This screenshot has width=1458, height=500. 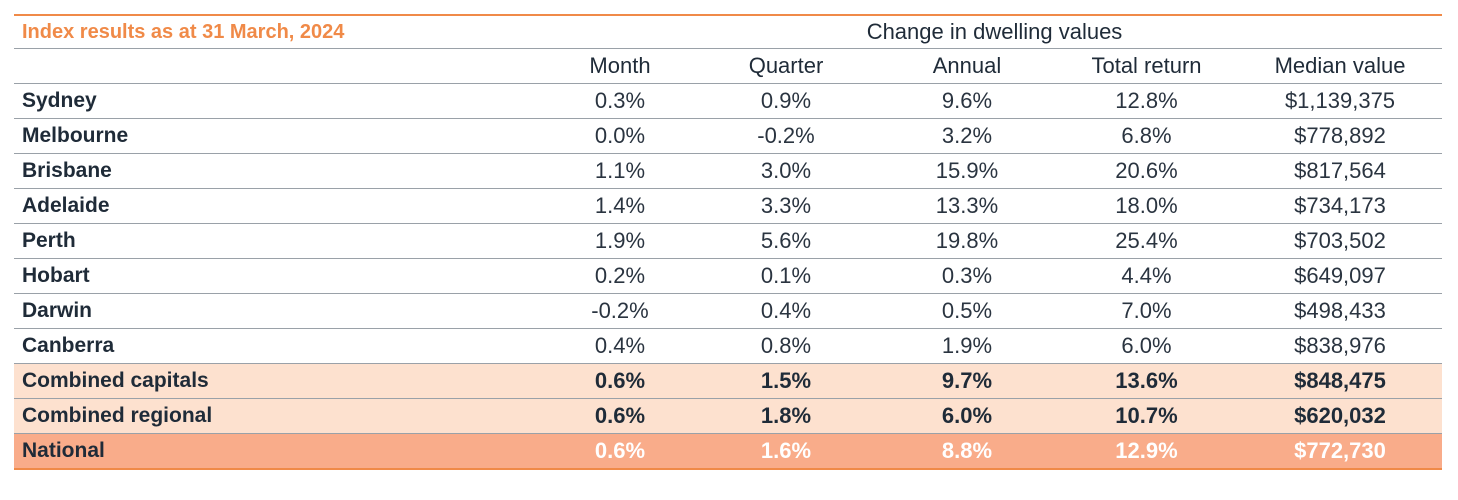 What do you see at coordinates (967, 311) in the screenshot?
I see `annual-cell: 0.5%` at bounding box center [967, 311].